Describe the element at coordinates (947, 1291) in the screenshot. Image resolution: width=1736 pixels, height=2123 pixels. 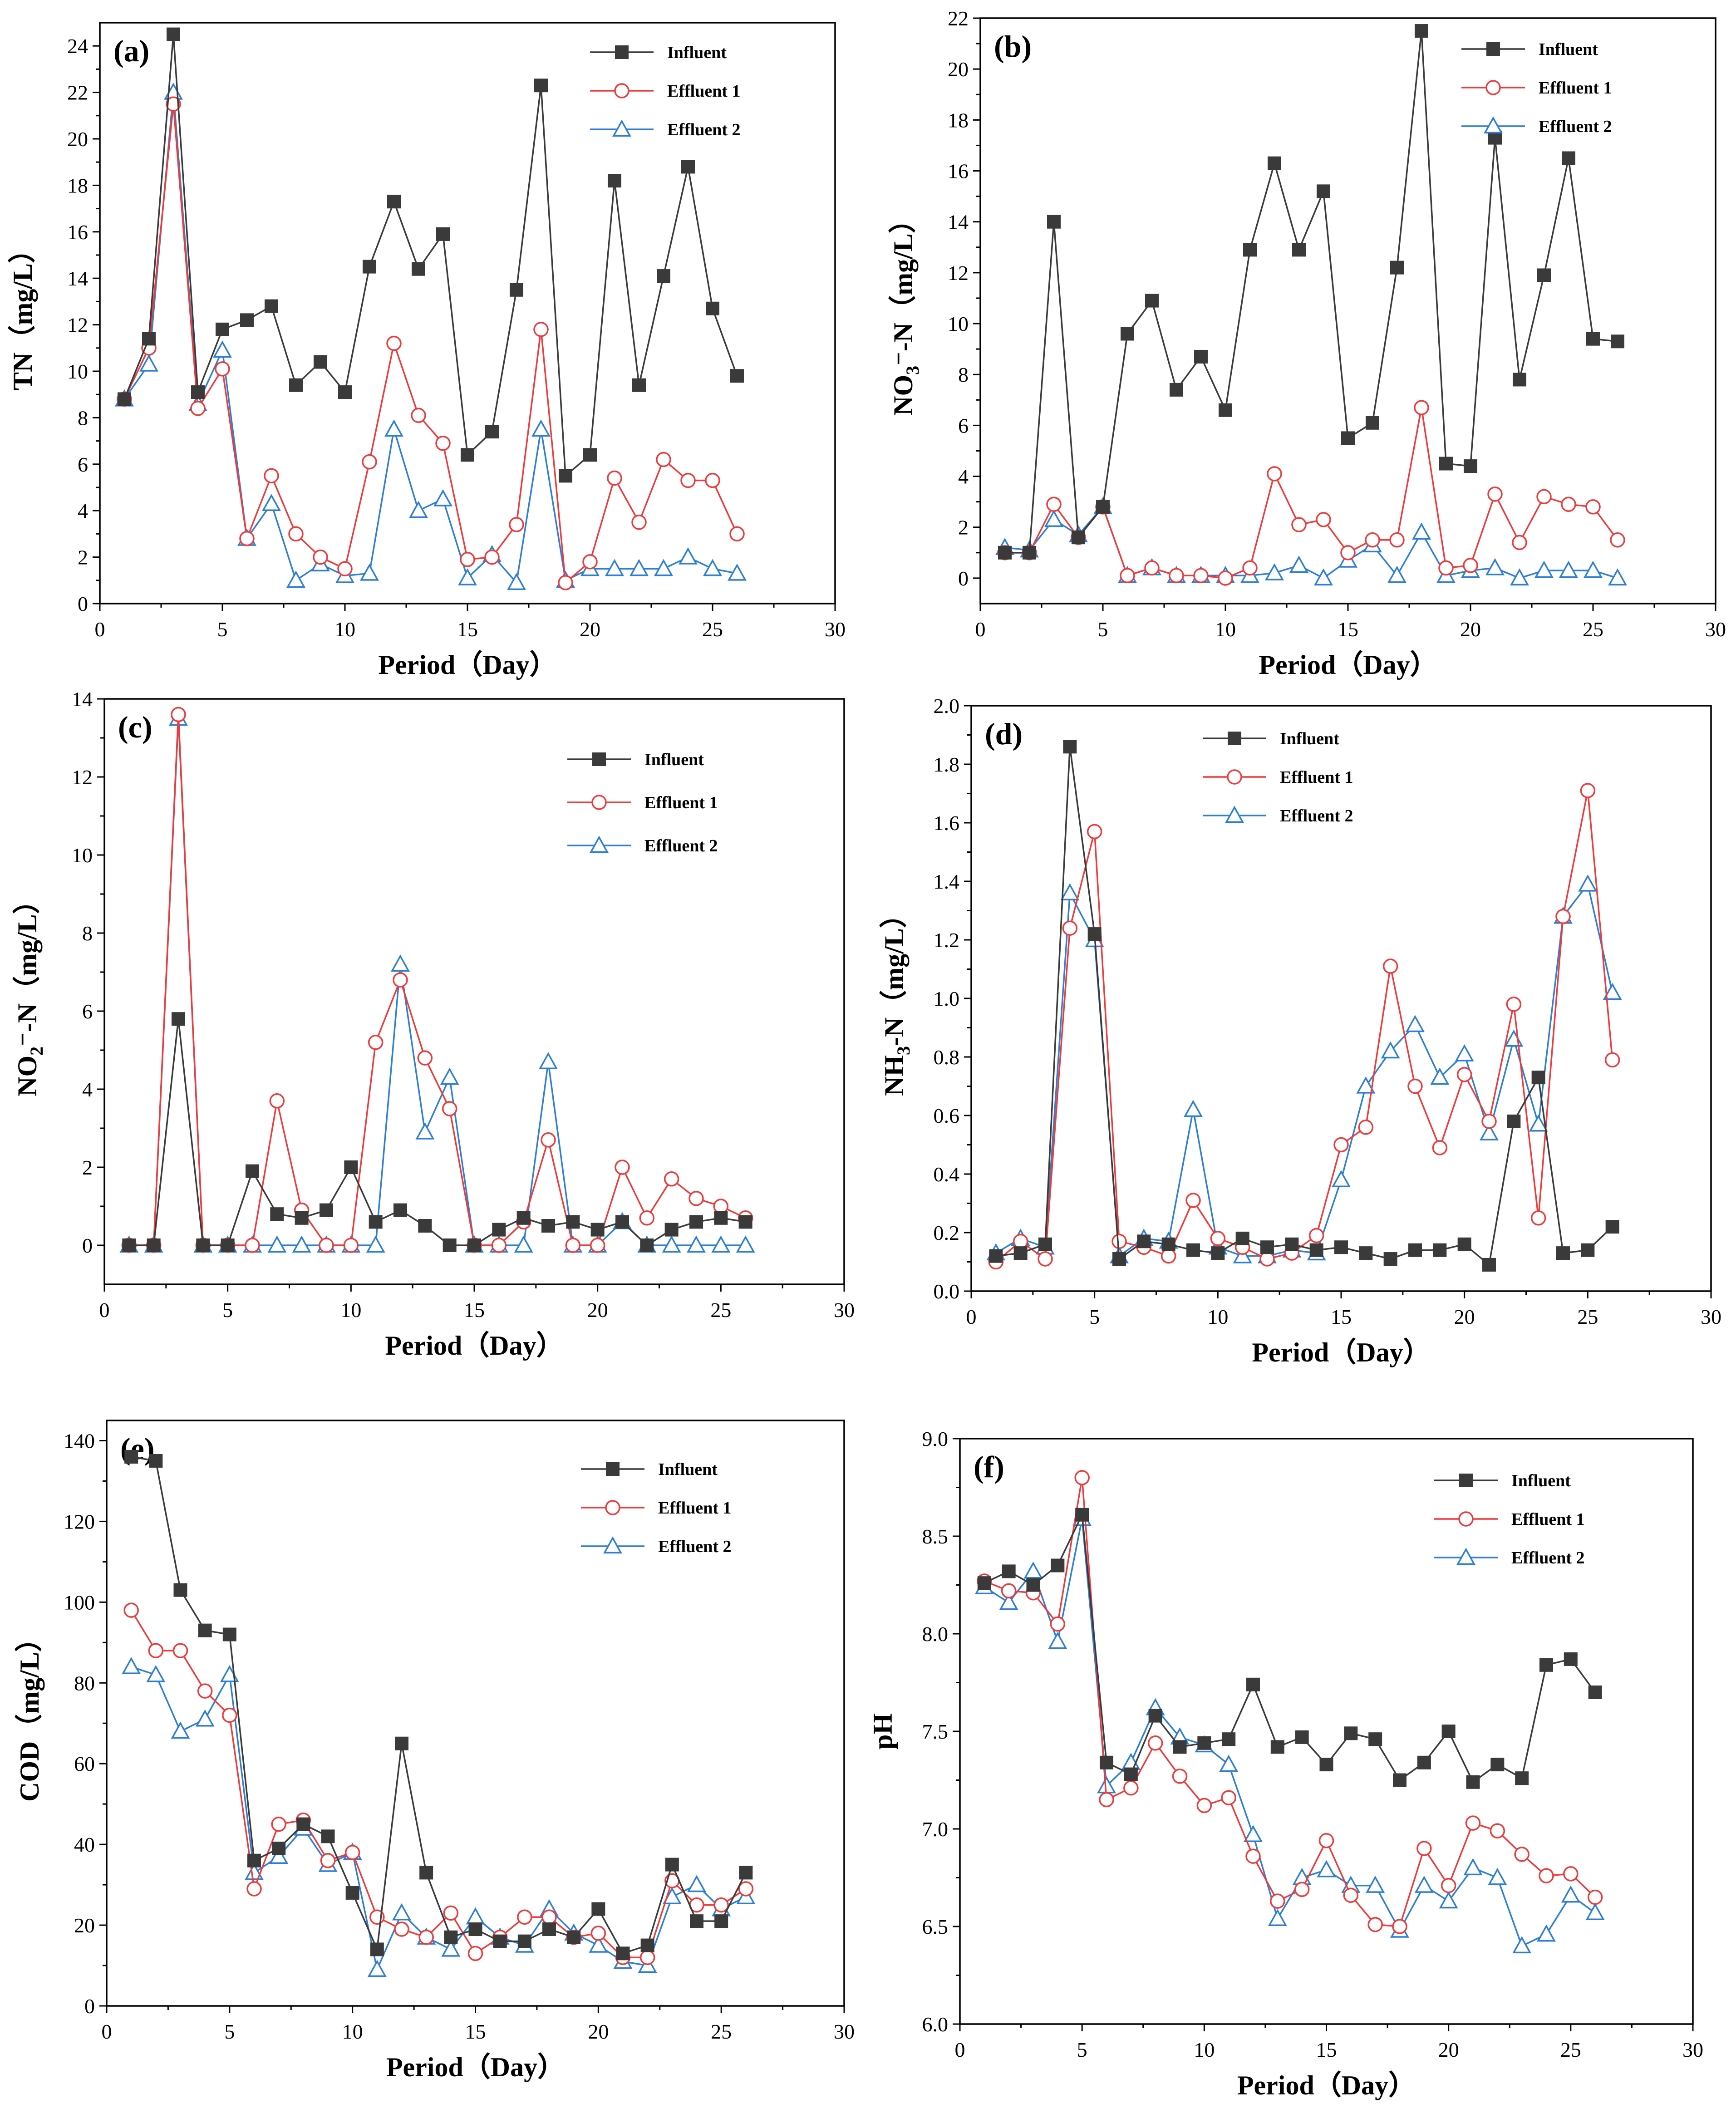
I see `y-tick-label: 0.0` at that location.